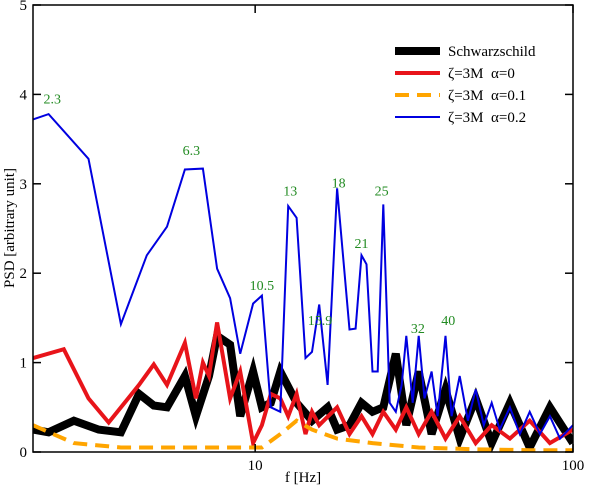 This screenshot has height=491, width=589. Describe the element at coordinates (24, 95) in the screenshot. I see `y-tick-label: 4` at that location.